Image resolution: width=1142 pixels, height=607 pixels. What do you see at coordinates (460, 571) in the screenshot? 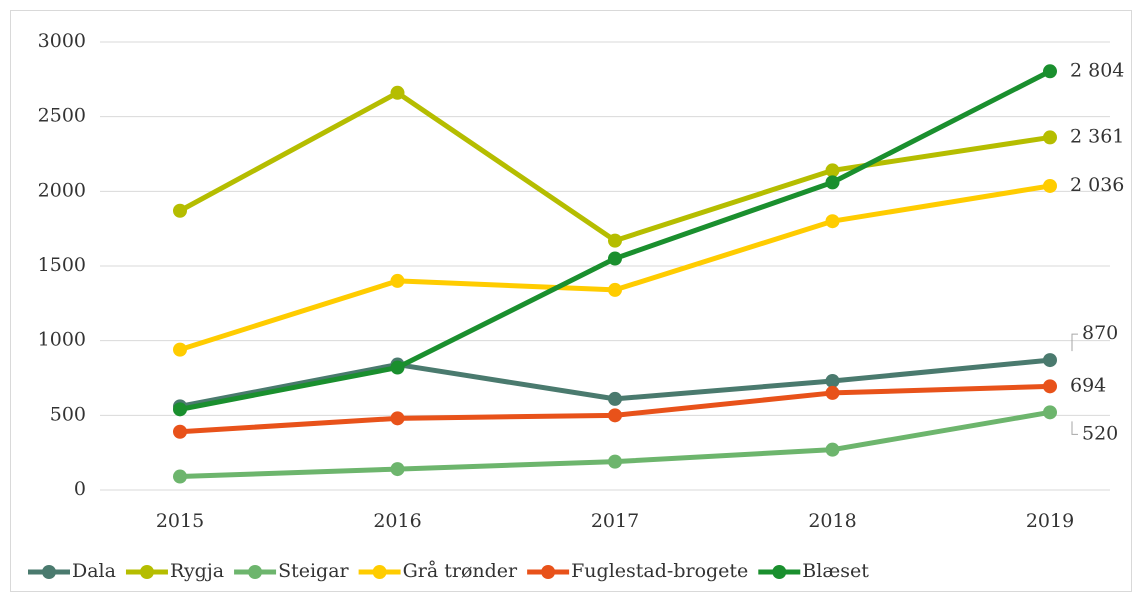
I see `legend-label: Grå trønder` at bounding box center [460, 571].